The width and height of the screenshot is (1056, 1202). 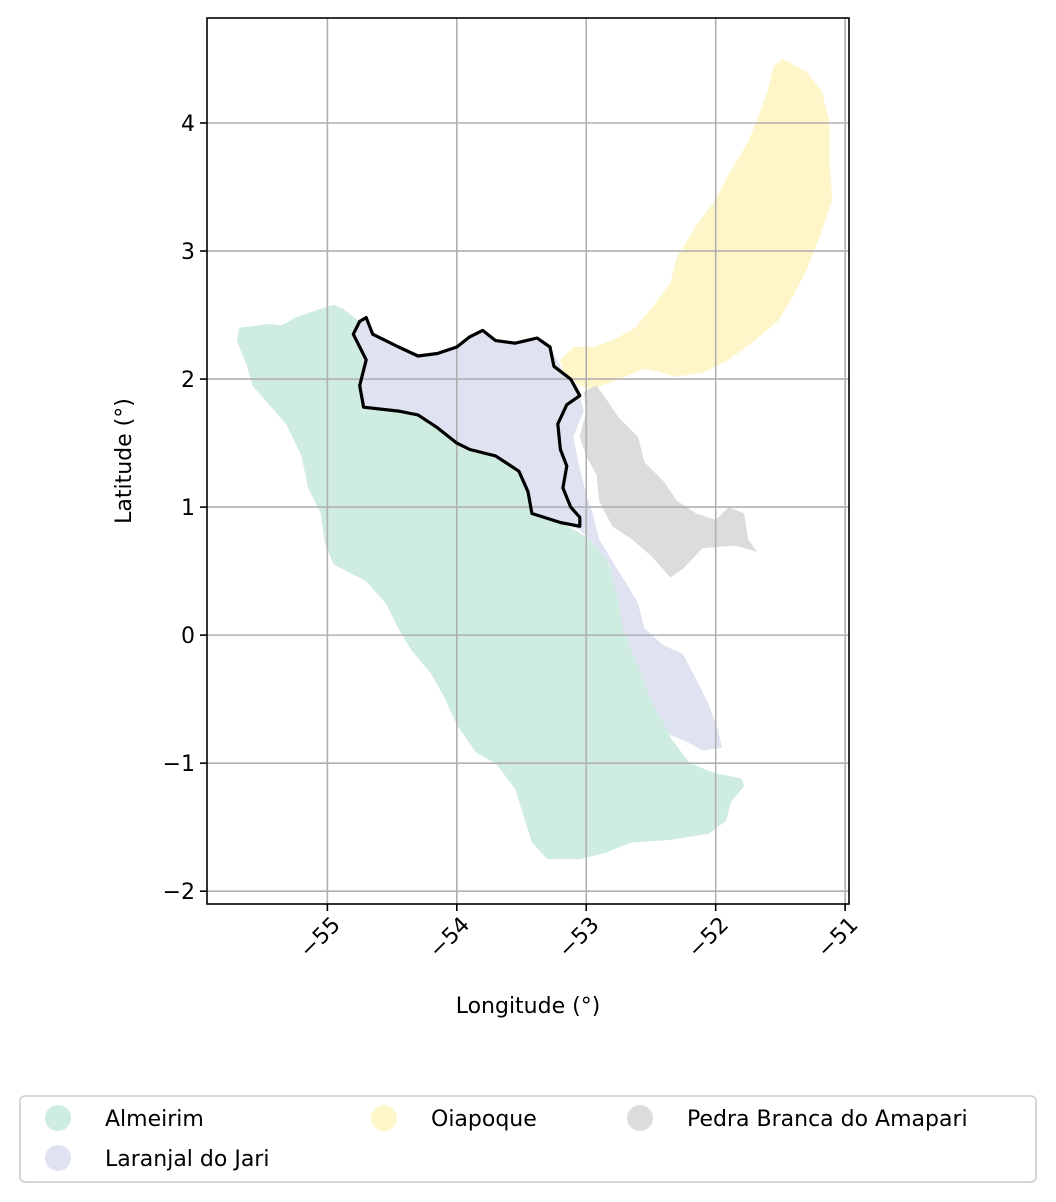 I want to click on legend-box, so click(x=528, y=1139).